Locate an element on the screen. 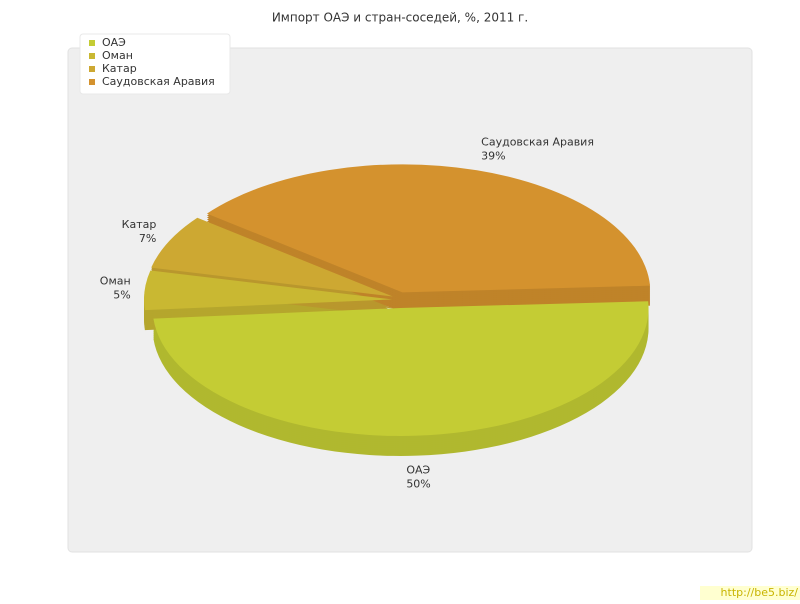 The height and width of the screenshot is (604, 800). slice-label: Катар is located at coordinates (139, 224).